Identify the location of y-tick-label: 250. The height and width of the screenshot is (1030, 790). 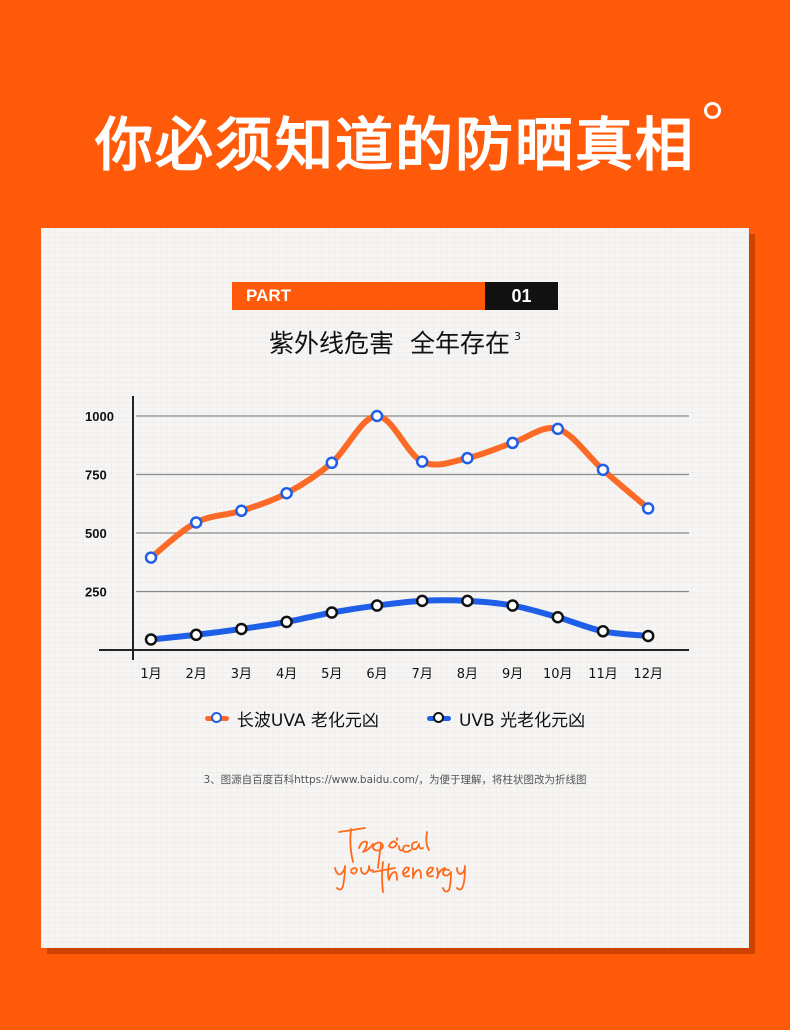
(96, 592).